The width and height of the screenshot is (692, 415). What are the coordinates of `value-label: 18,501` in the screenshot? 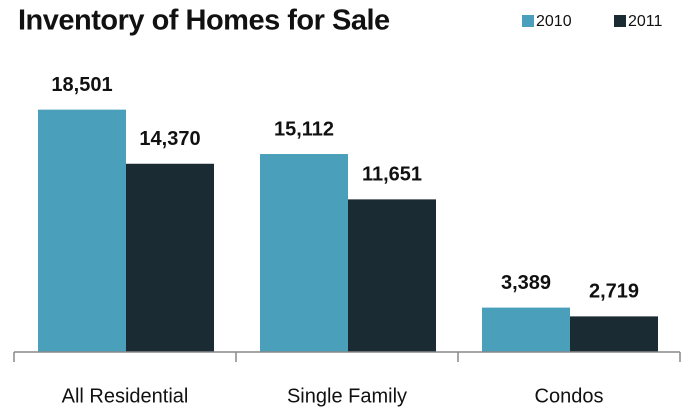 It's located at (81, 85).